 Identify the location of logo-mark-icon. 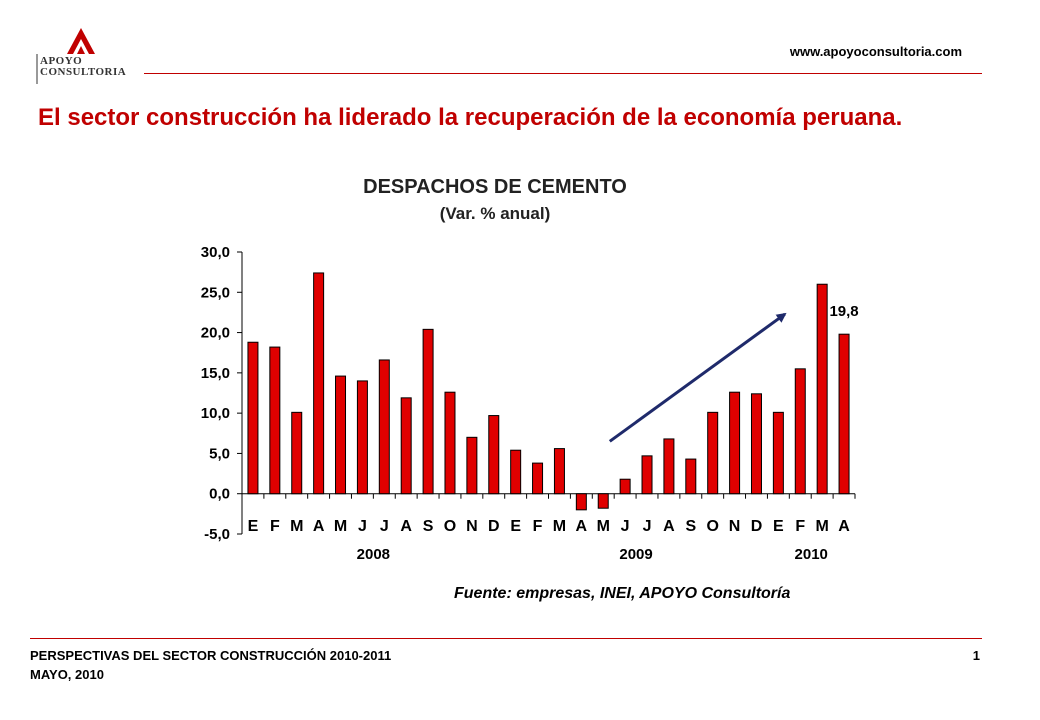
(81, 41).